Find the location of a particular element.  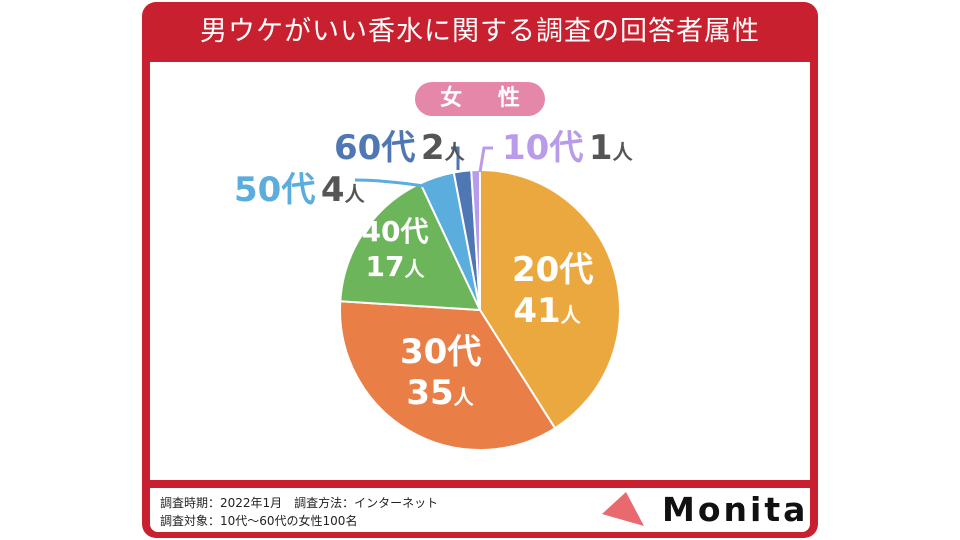

pie-slice-40代 is located at coordinates (410, 246).